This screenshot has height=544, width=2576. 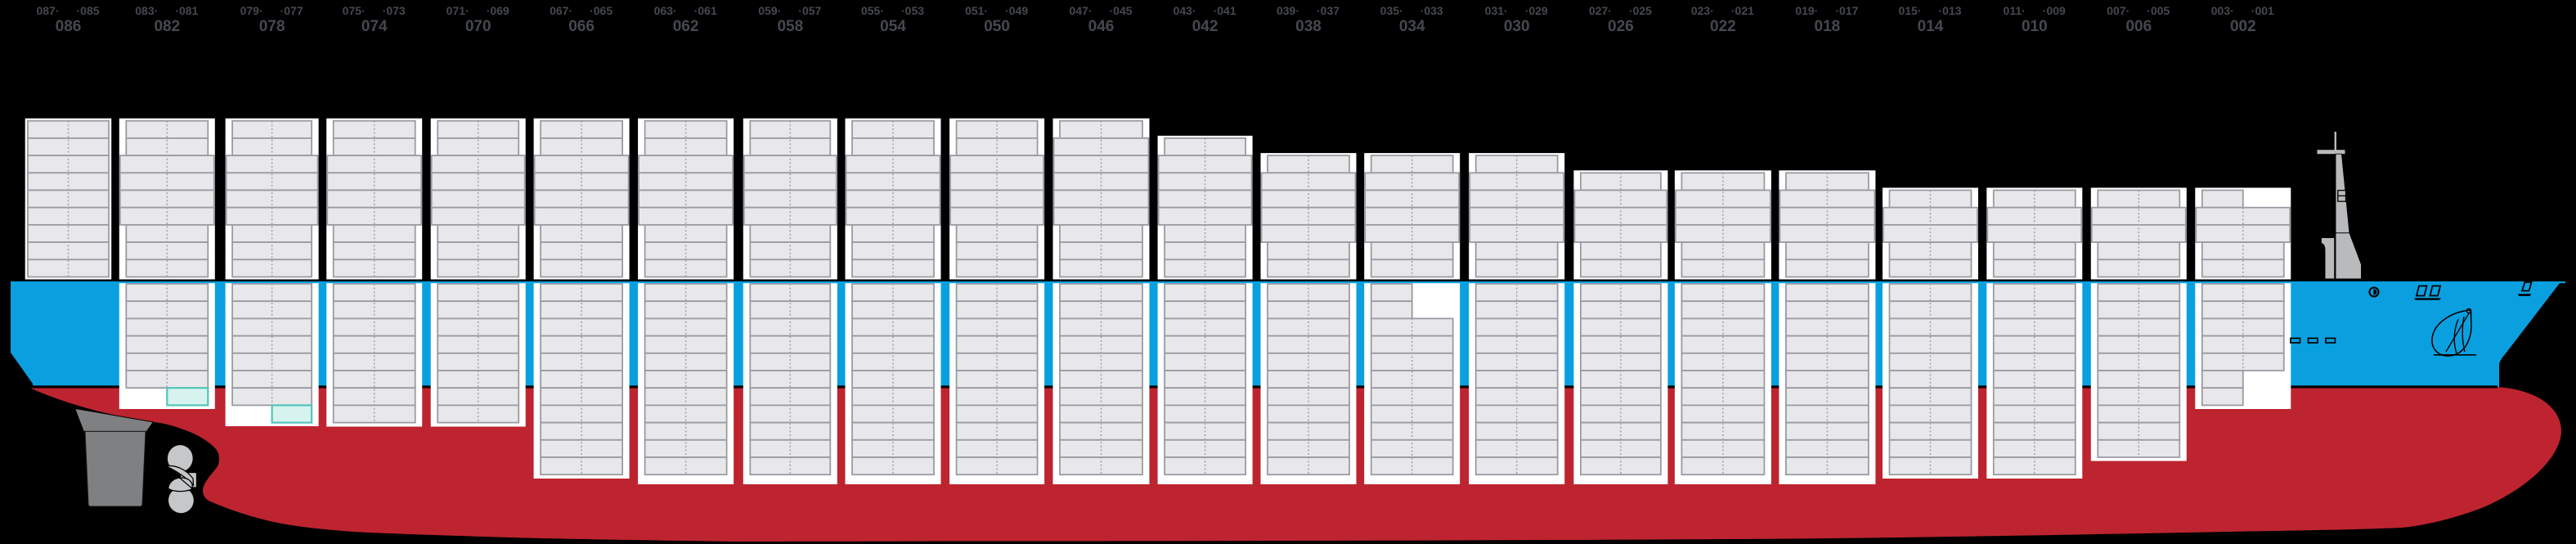 I want to click on svg-text: 043·, so click(x=1185, y=10).